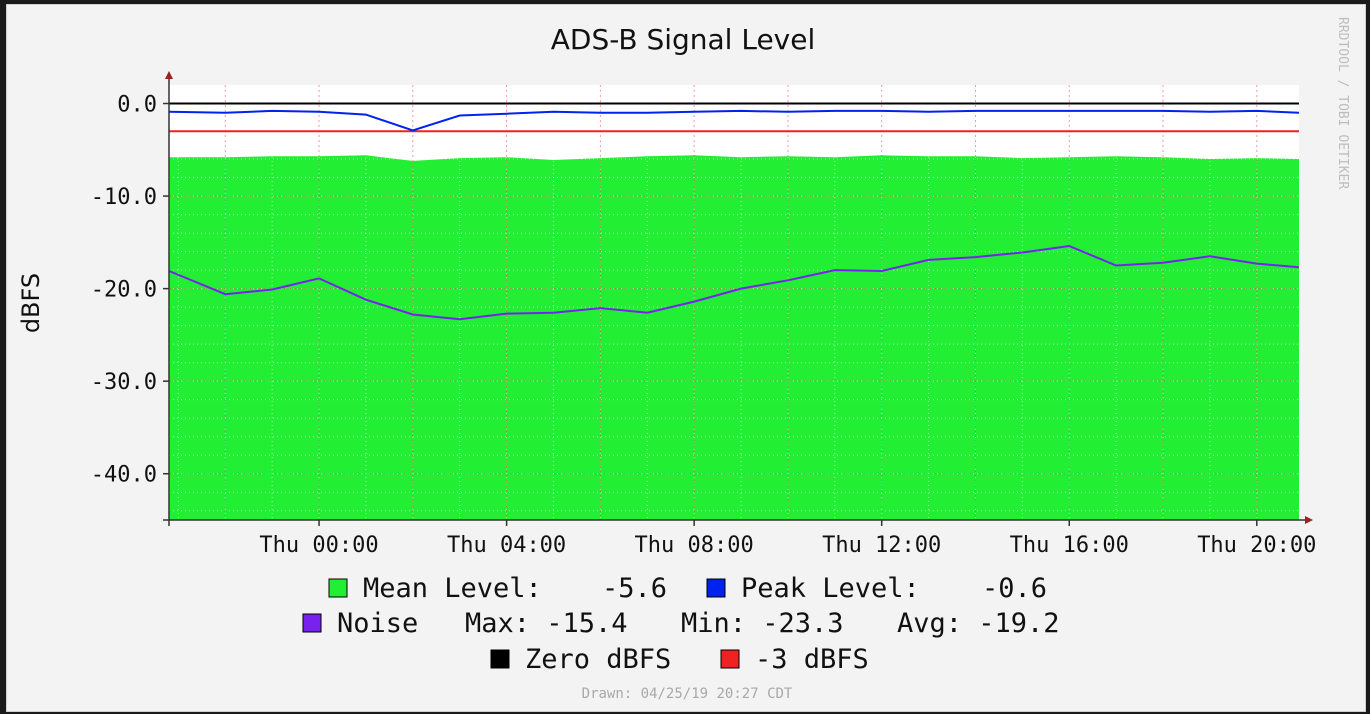  Describe the element at coordinates (452, 588) in the screenshot. I see `legend-mean-label: Mean Level:` at that location.